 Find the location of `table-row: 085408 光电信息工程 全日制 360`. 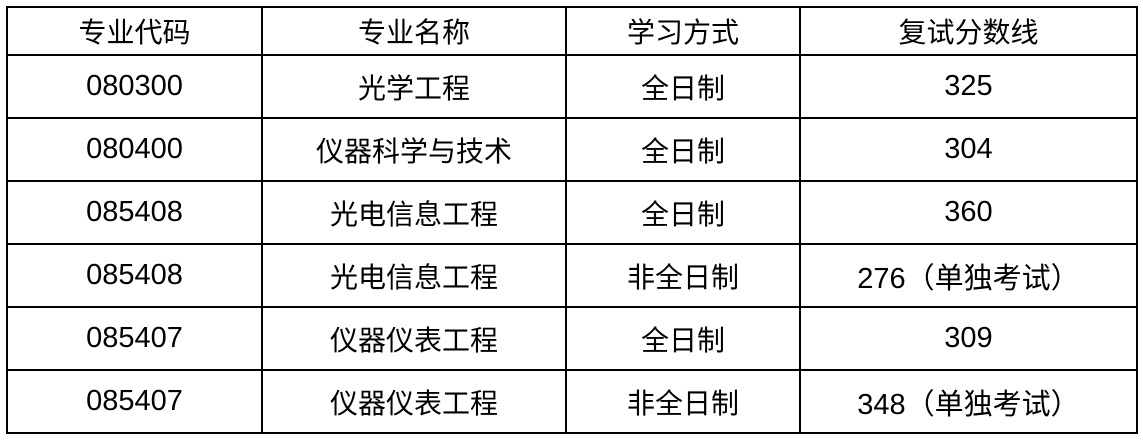

table-row: 085408 光电信息工程 全日制 360 is located at coordinates (572, 212).